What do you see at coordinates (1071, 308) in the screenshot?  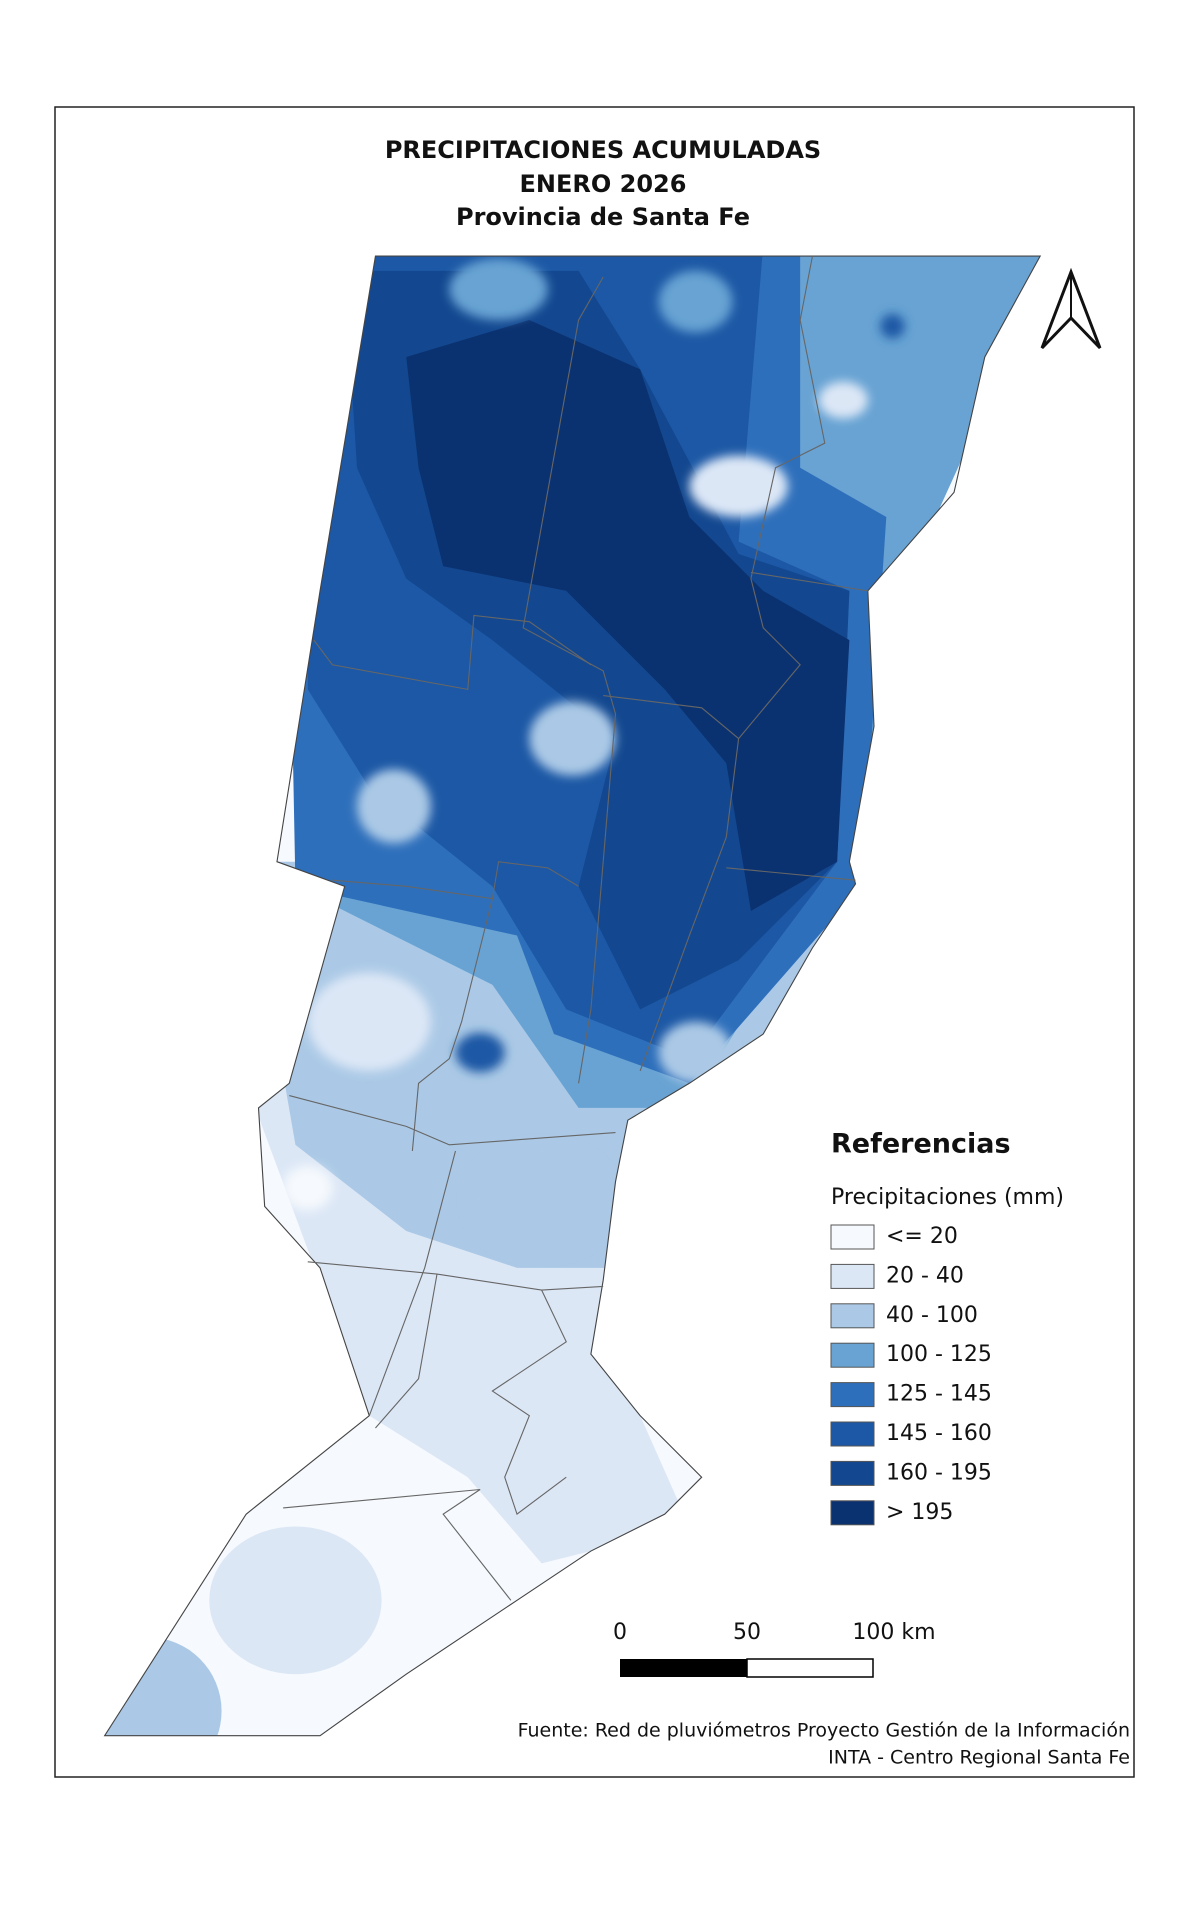 I see `north-arrow` at bounding box center [1071, 308].